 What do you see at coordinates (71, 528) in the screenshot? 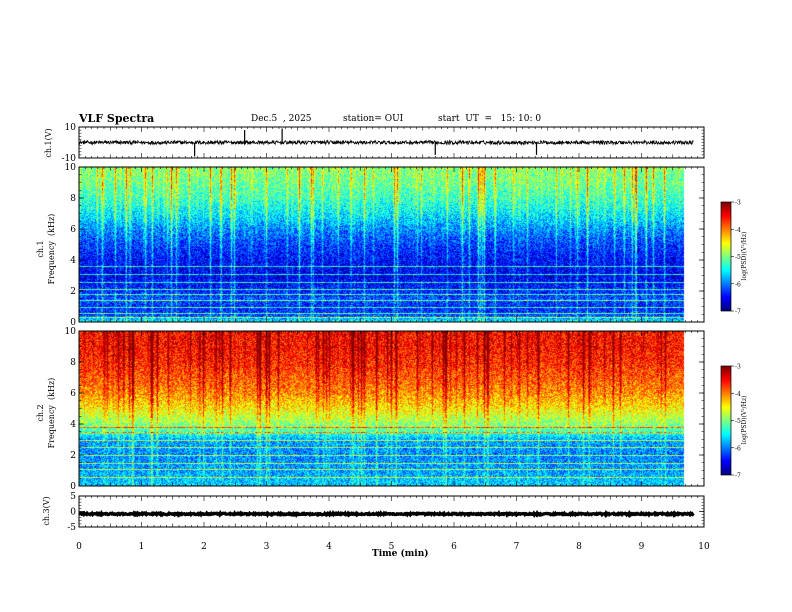
I see `ch3-waveform-ytick-label: -5` at bounding box center [71, 528].